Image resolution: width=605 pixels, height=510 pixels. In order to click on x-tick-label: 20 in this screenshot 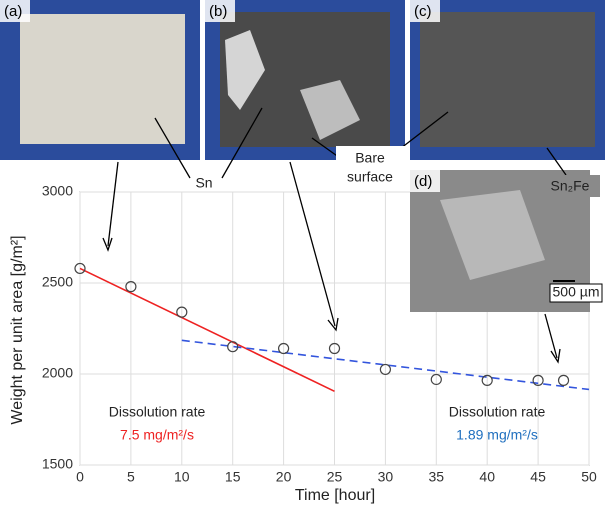, I will do `click(284, 477)`.